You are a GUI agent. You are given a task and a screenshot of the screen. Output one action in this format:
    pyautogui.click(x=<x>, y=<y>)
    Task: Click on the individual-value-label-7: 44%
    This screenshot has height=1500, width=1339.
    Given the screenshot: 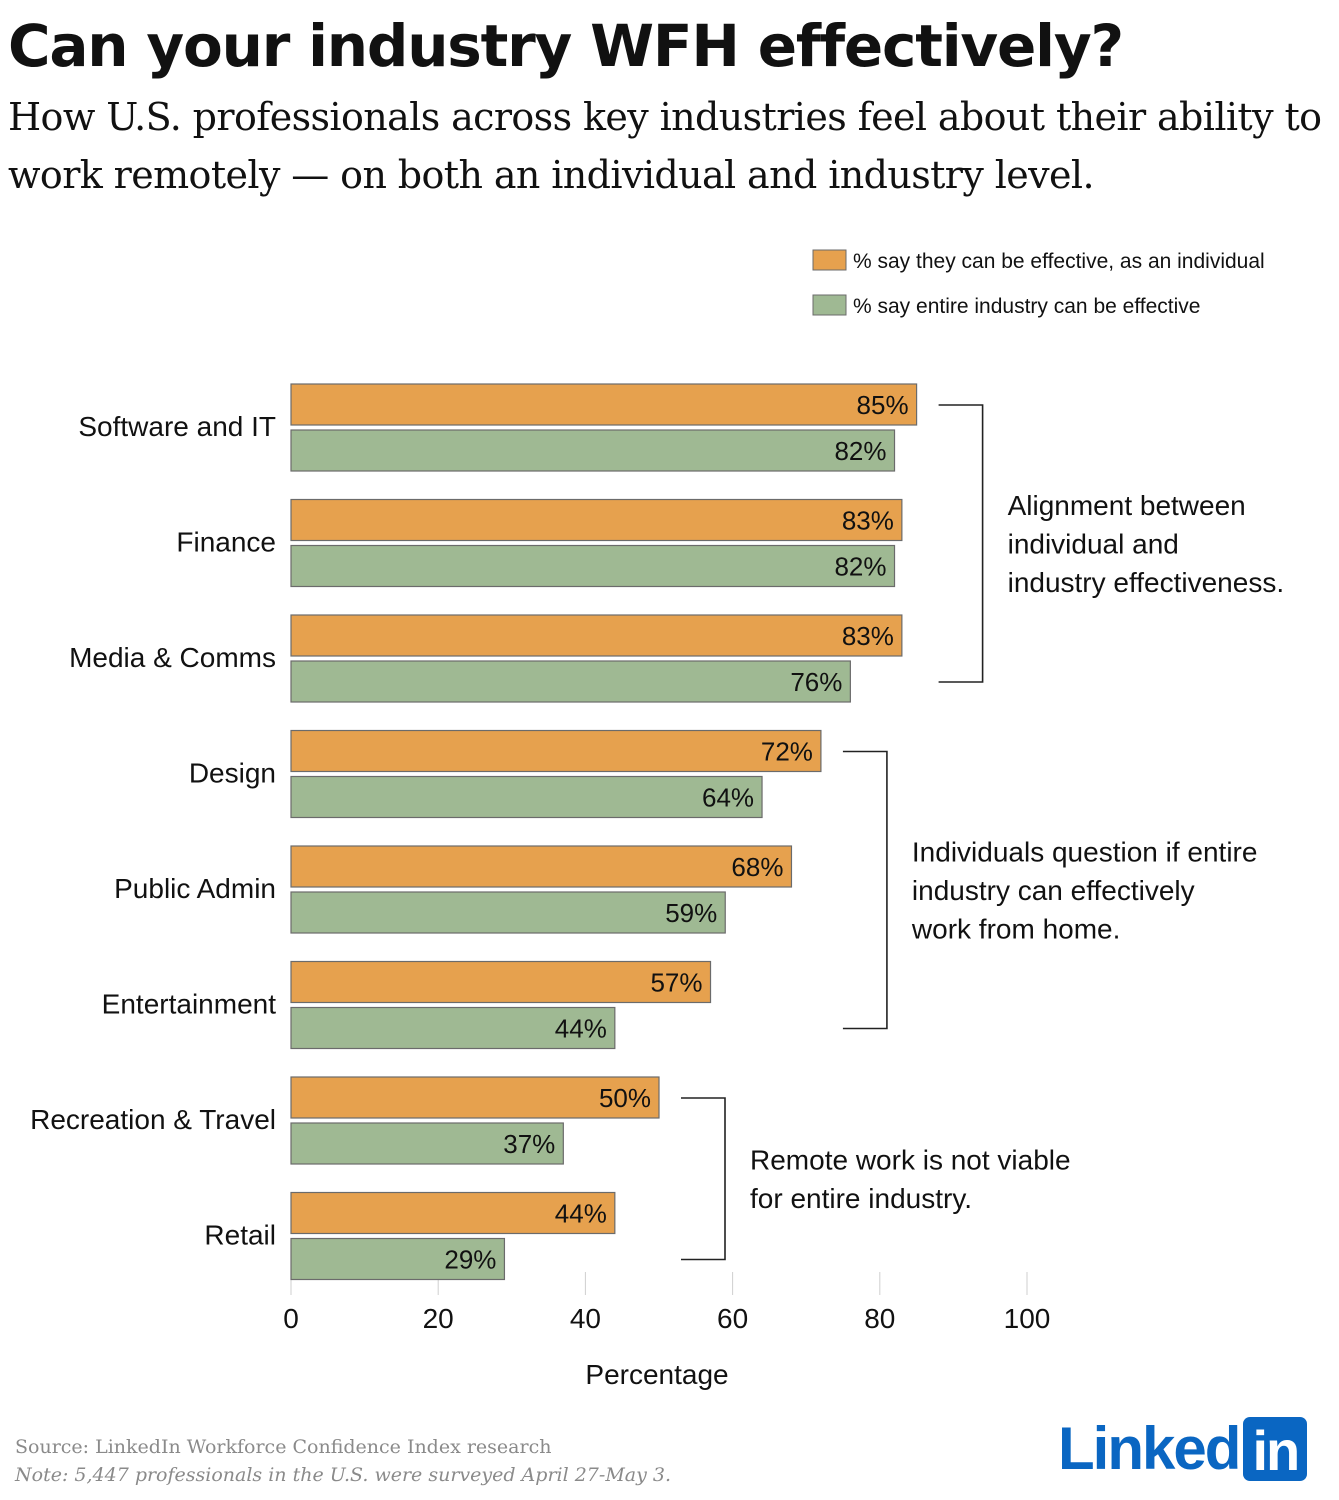 What is the action you would take?
    pyautogui.click(x=581, y=1214)
    